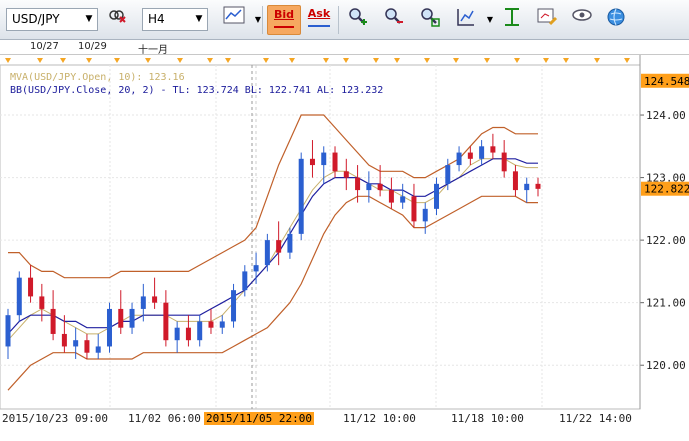  What do you see at coordinates (319, 13) in the screenshot?
I see `ask-label: Ask` at bounding box center [319, 13].